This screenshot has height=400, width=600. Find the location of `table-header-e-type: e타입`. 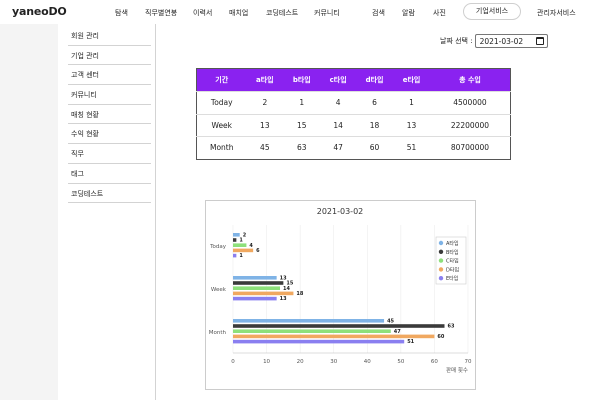

table-header-e-type: e타입 is located at coordinates (411, 80).